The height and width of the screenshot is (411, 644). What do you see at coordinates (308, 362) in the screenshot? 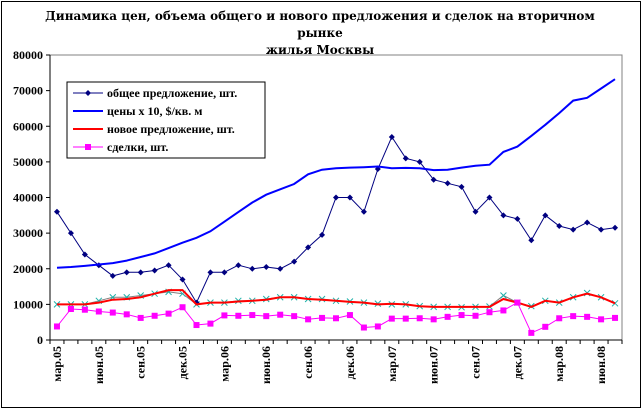
I see `x-tick-label: сен.06` at bounding box center [308, 362].